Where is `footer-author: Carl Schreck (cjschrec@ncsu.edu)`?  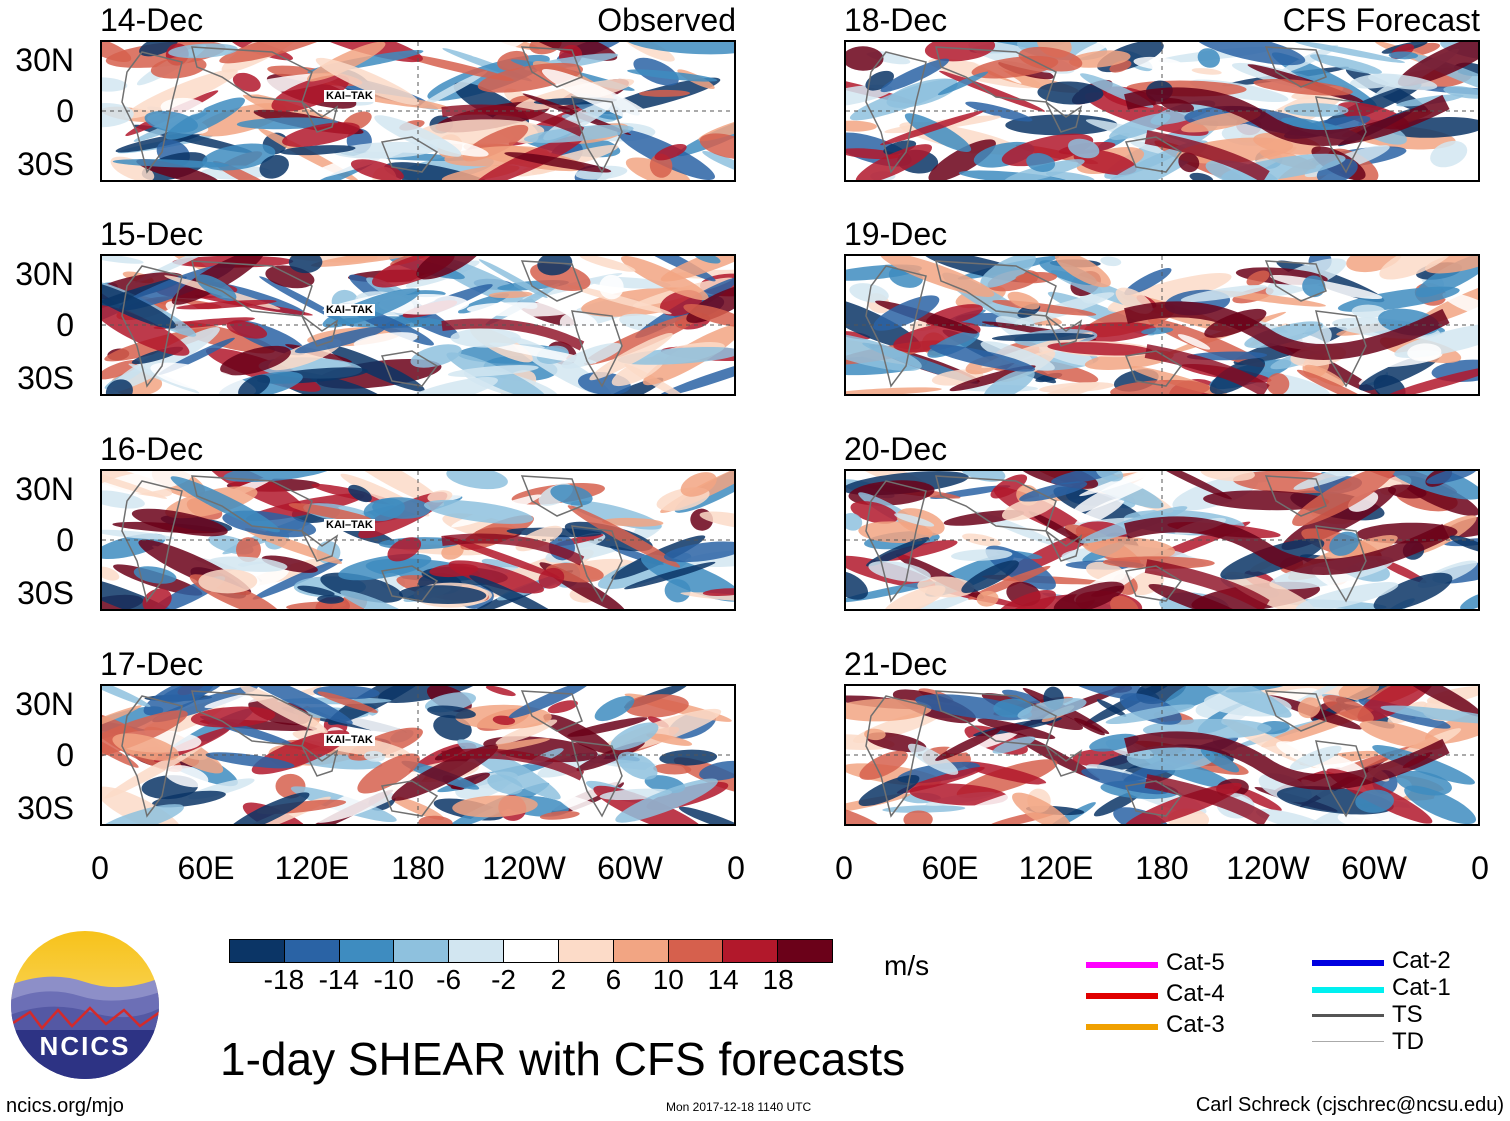
footer-author: Carl Schreck (cjschrec@ncsu.edu) is located at coordinates (1349, 1105).